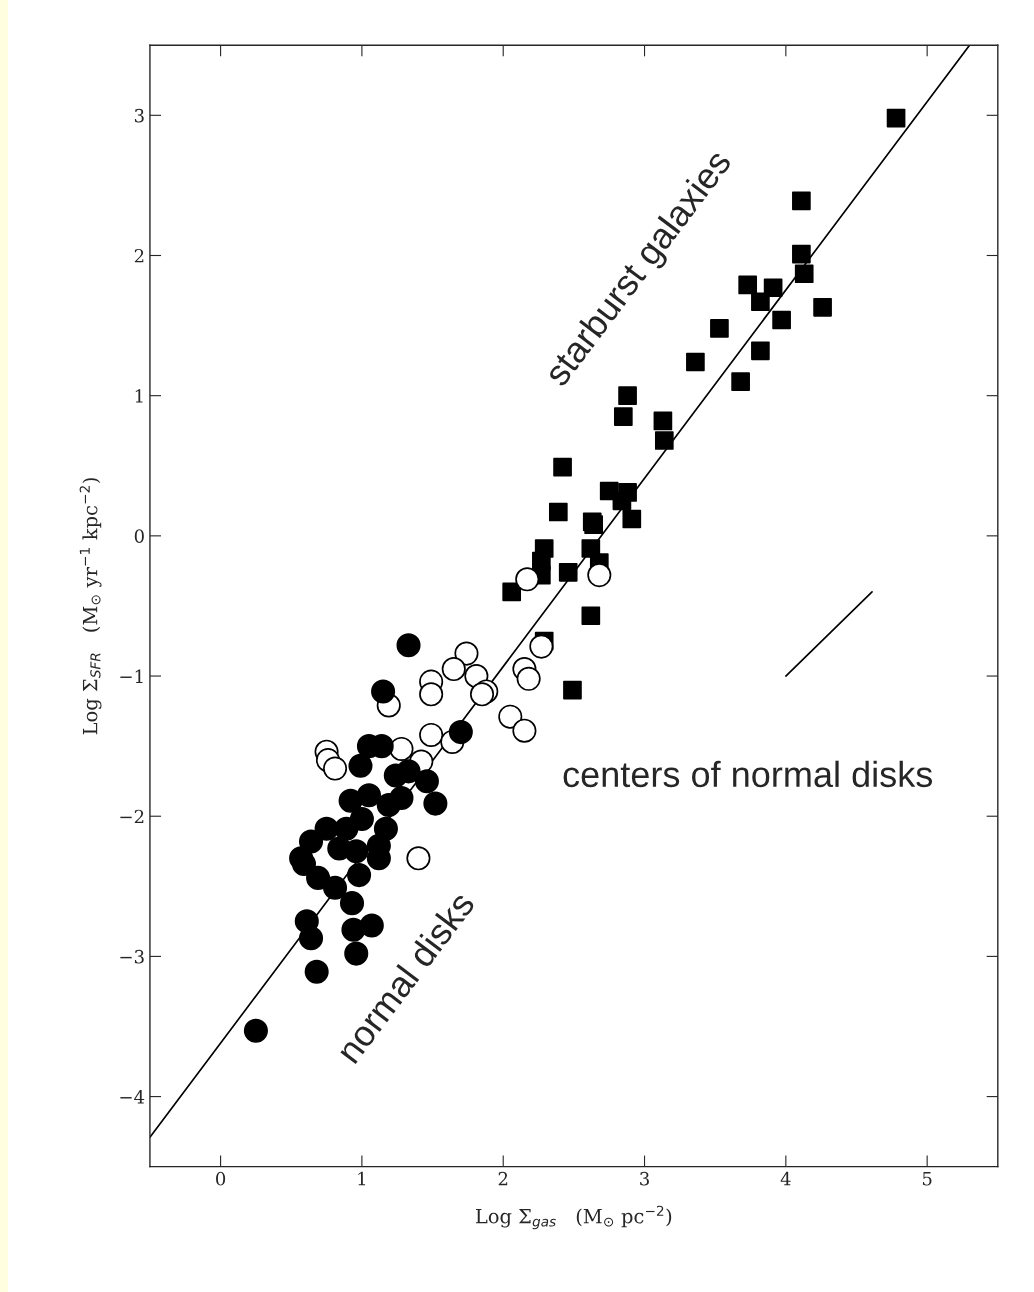  What do you see at coordinates (139, 536) in the screenshot?
I see `y-tick-label: 0` at bounding box center [139, 536].